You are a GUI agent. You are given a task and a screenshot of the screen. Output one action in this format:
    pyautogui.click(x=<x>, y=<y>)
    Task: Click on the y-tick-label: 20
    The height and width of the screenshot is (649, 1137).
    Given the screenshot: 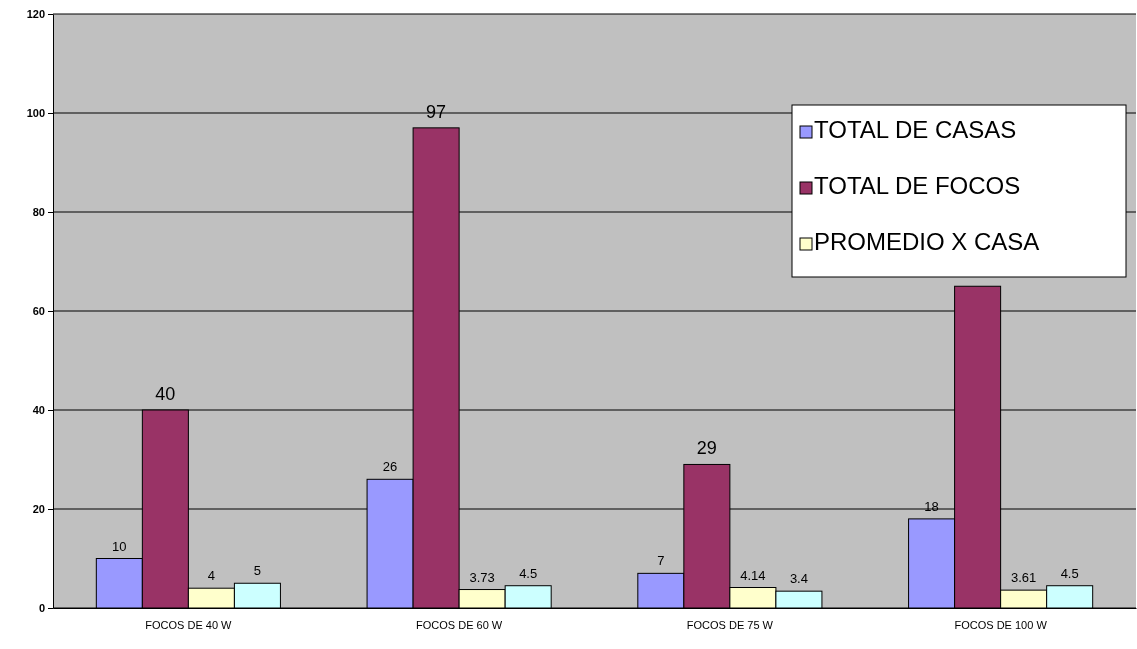 What is the action you would take?
    pyautogui.click(x=38, y=509)
    